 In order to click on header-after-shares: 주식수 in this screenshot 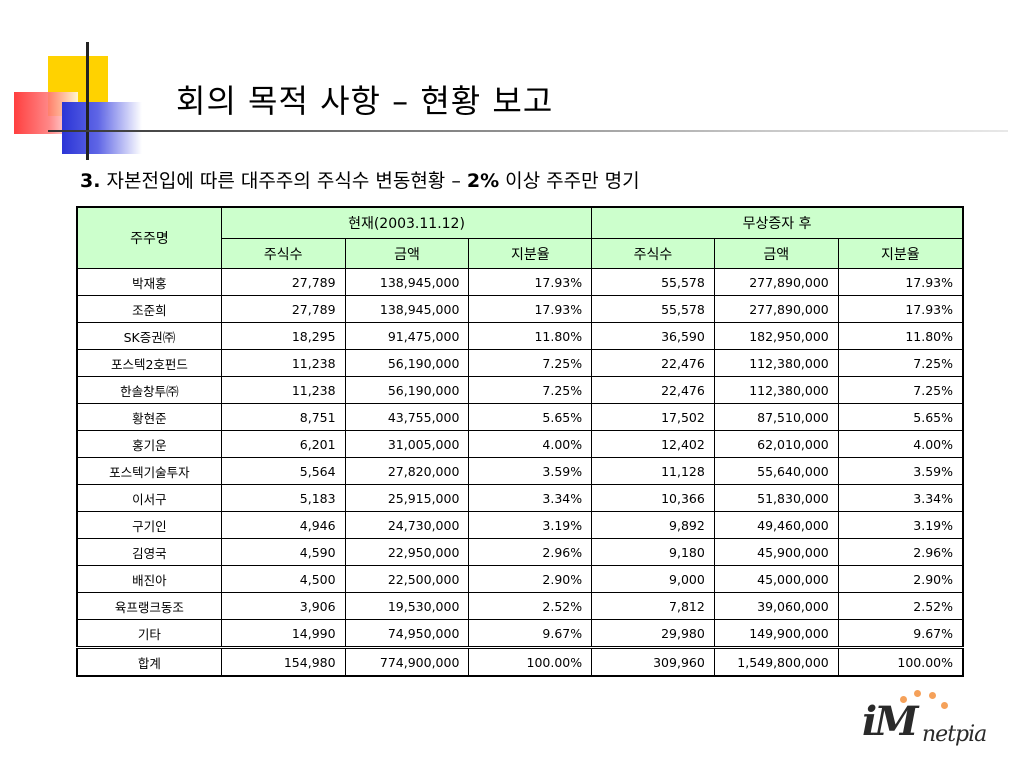, I will do `click(653, 253)`.